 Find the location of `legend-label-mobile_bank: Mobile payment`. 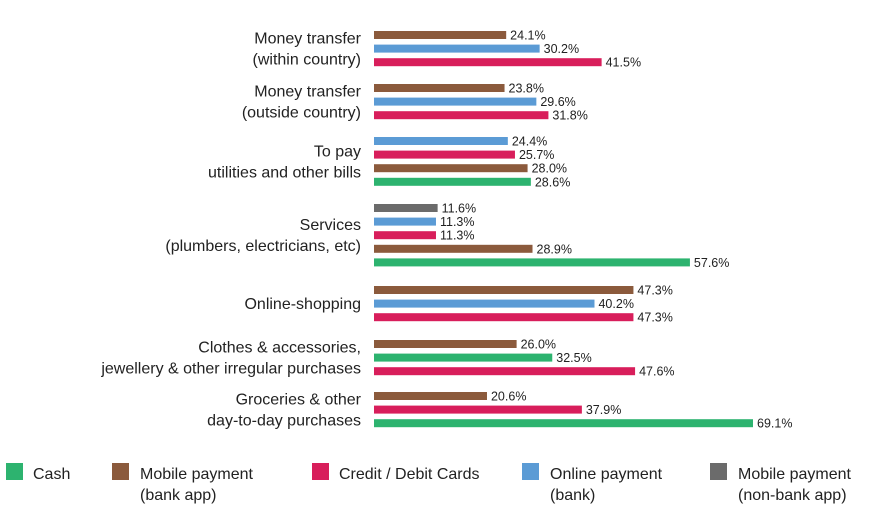

legend-label-mobile_bank: Mobile payment is located at coordinates (197, 474).